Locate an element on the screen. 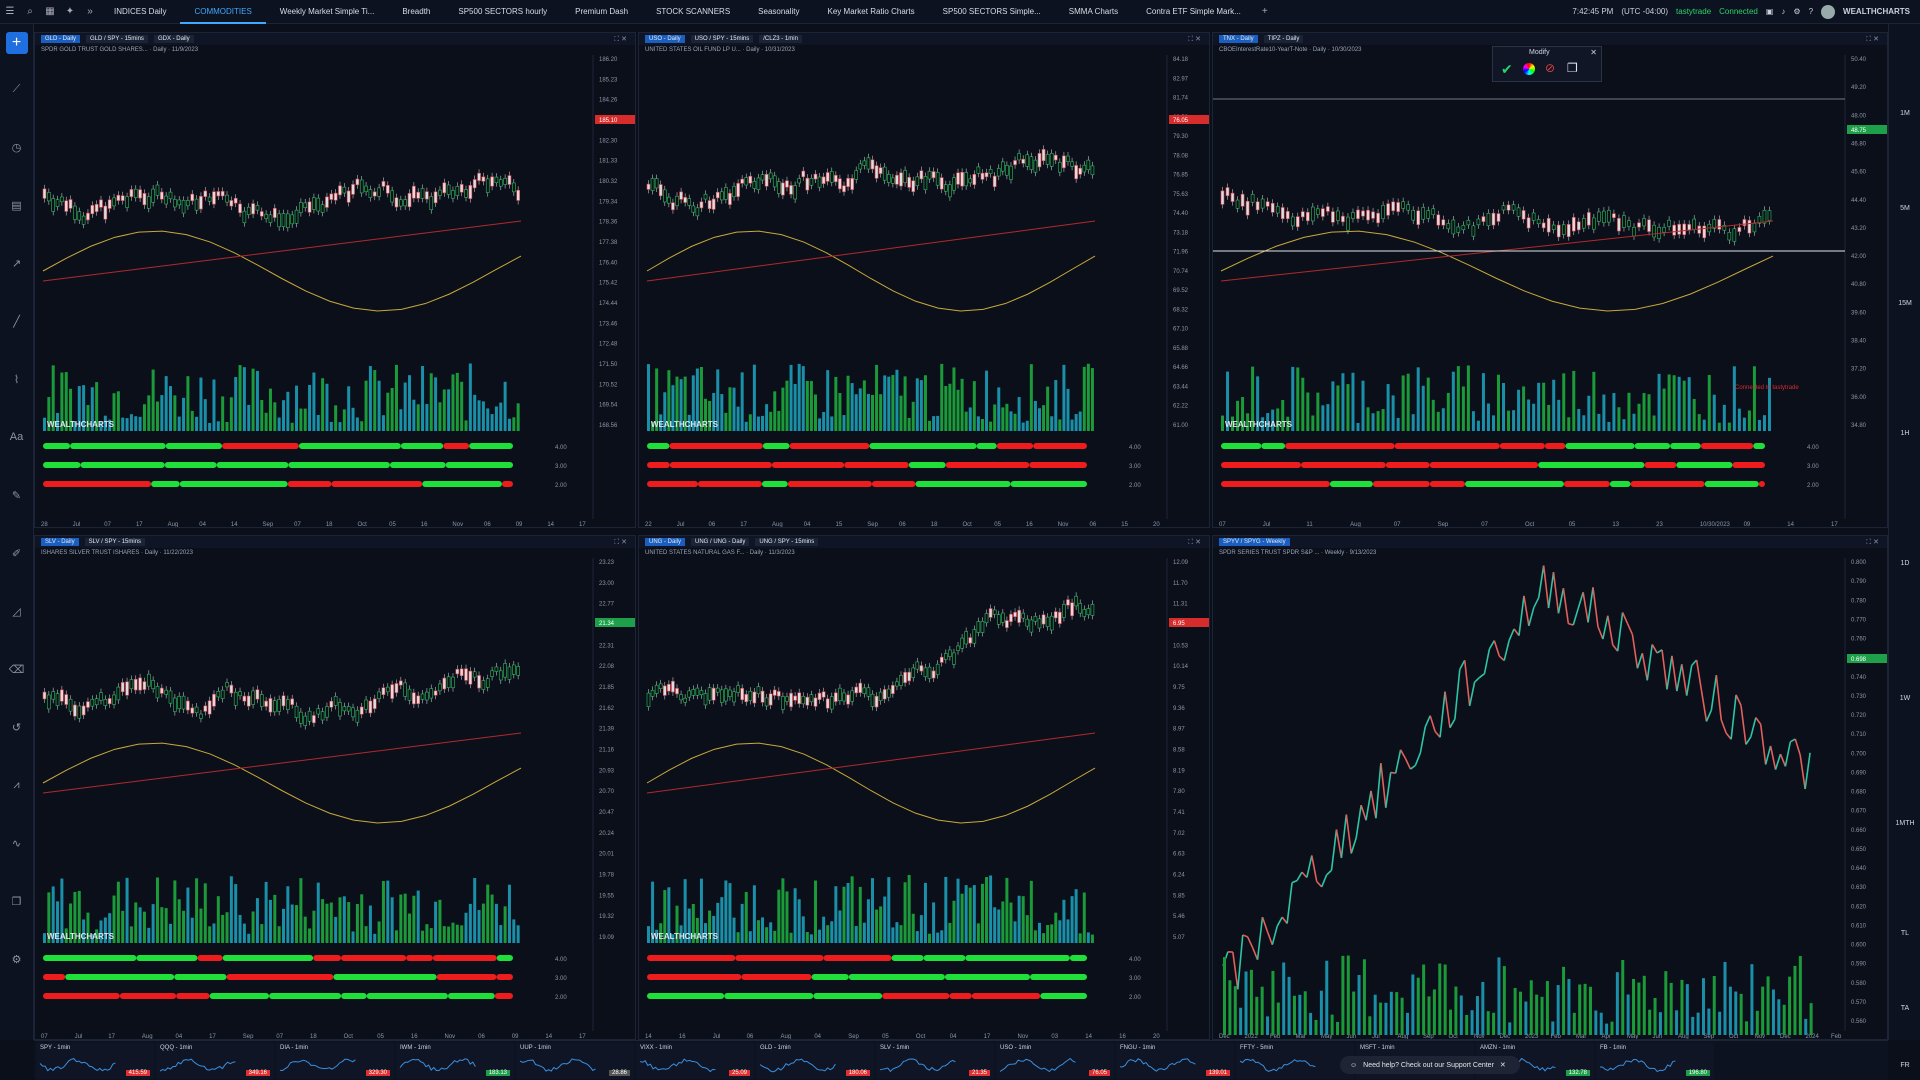 The width and height of the screenshot is (1920, 1080). tab-6: STOCK SCANNERS is located at coordinates (693, 11).